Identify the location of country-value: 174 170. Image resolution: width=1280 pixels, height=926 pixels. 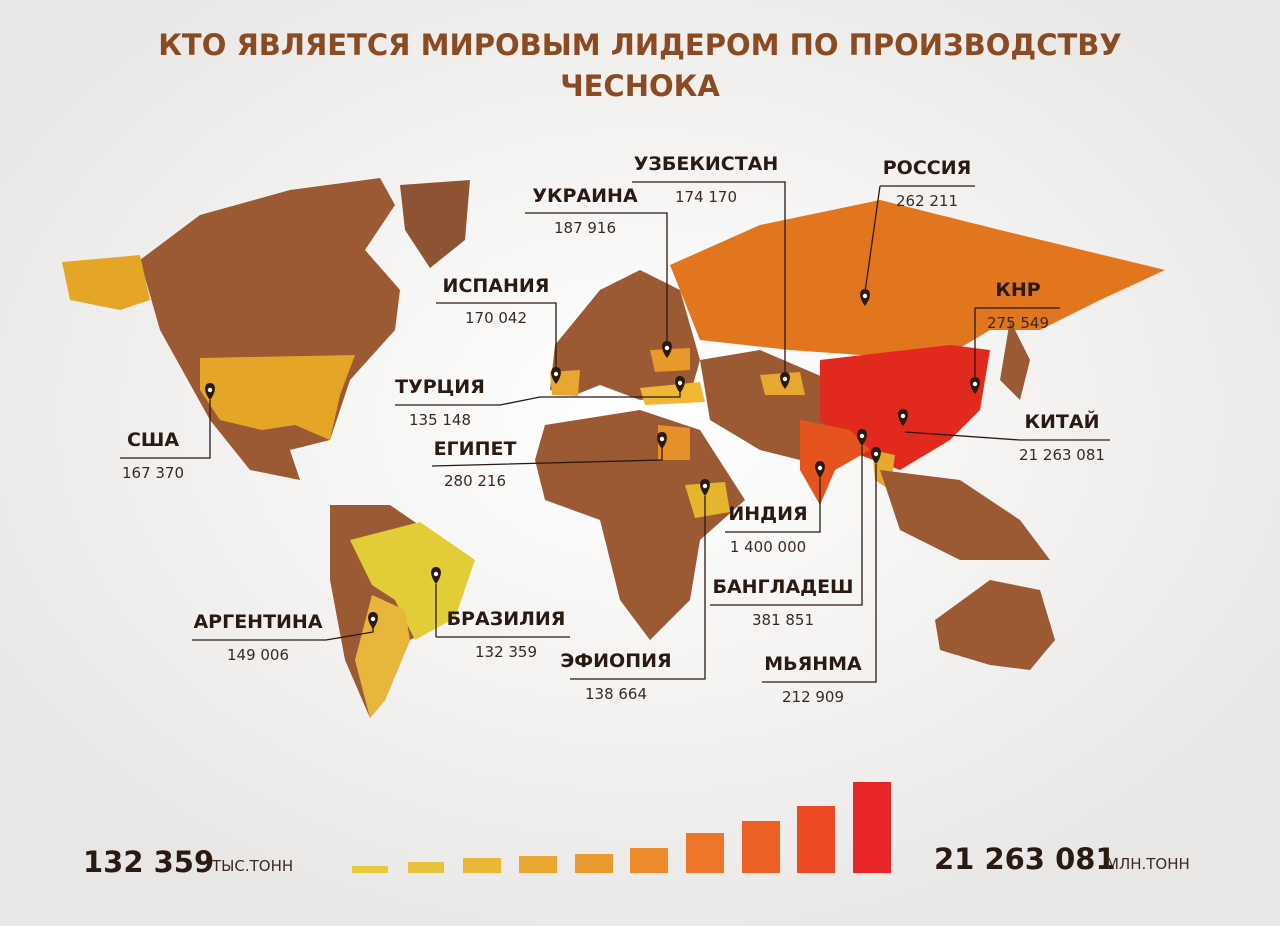
(706, 197).